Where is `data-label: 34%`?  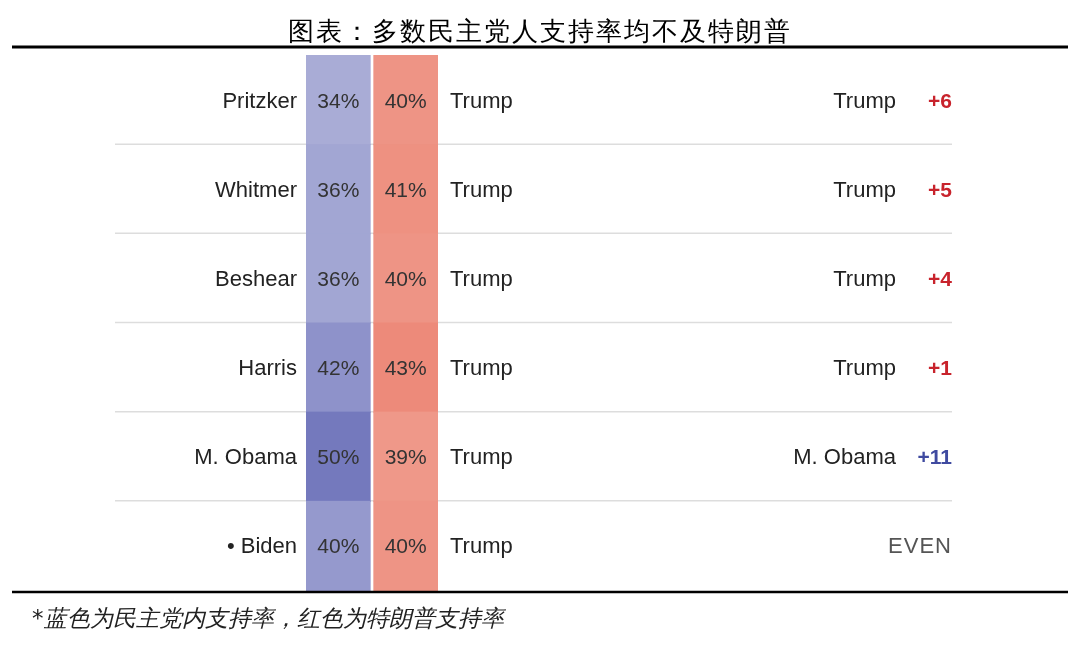
data-label: 34% is located at coordinates (338, 100).